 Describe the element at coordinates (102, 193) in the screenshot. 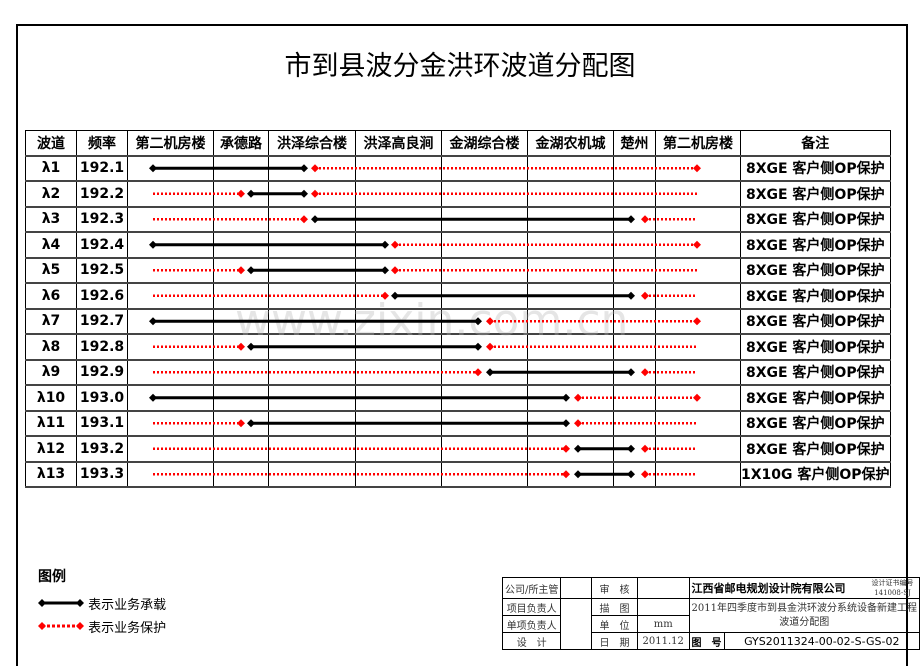

I see `frequency-cell: 192.2` at that location.